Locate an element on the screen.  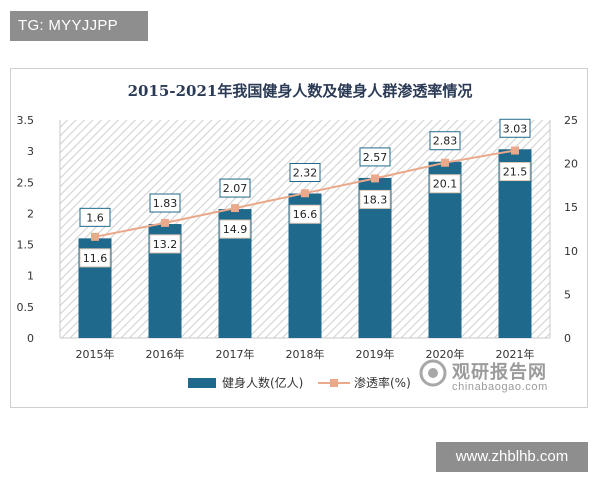
bar-value-label: 3.03 is located at coordinates (515, 128).